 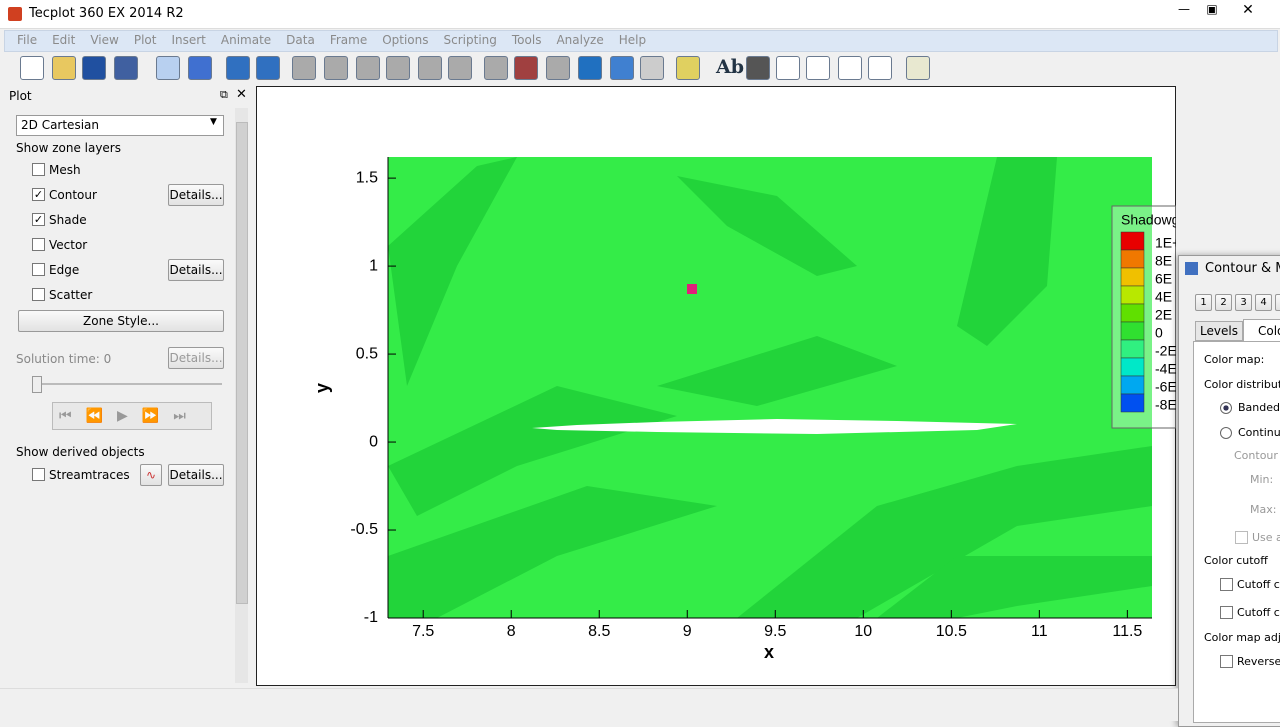 I want to click on x-tick-label: 9, so click(x=687, y=631).